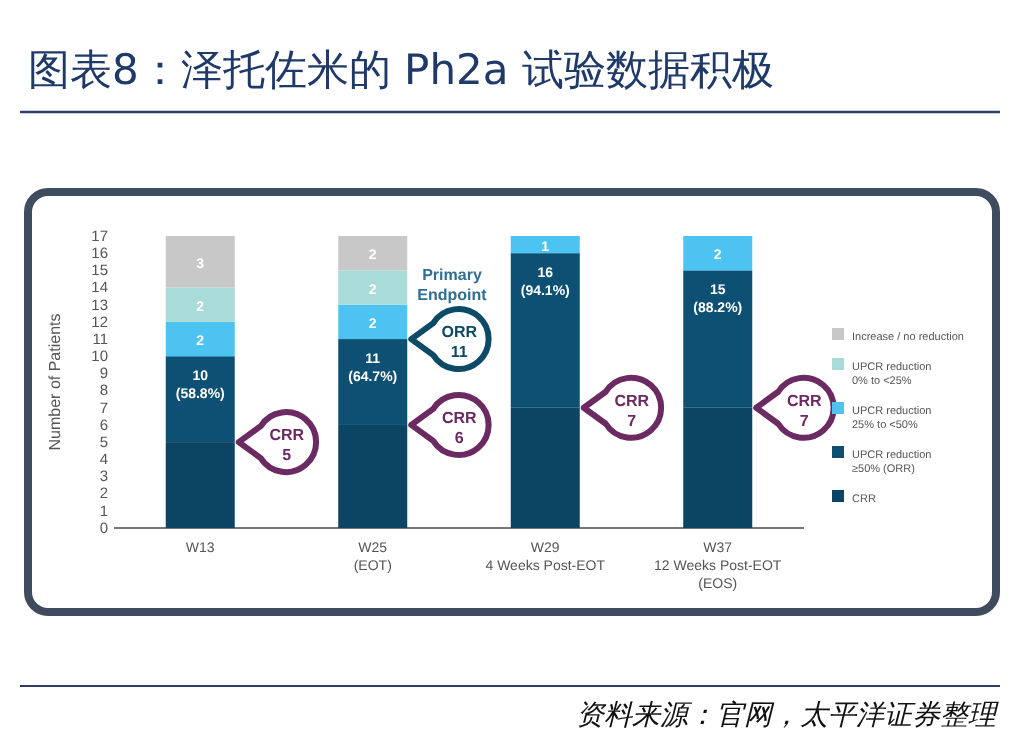 The width and height of the screenshot is (1014, 742). What do you see at coordinates (788, 716) in the screenshot?
I see `text: 资料来源：官网，太平洋证券整理` at bounding box center [788, 716].